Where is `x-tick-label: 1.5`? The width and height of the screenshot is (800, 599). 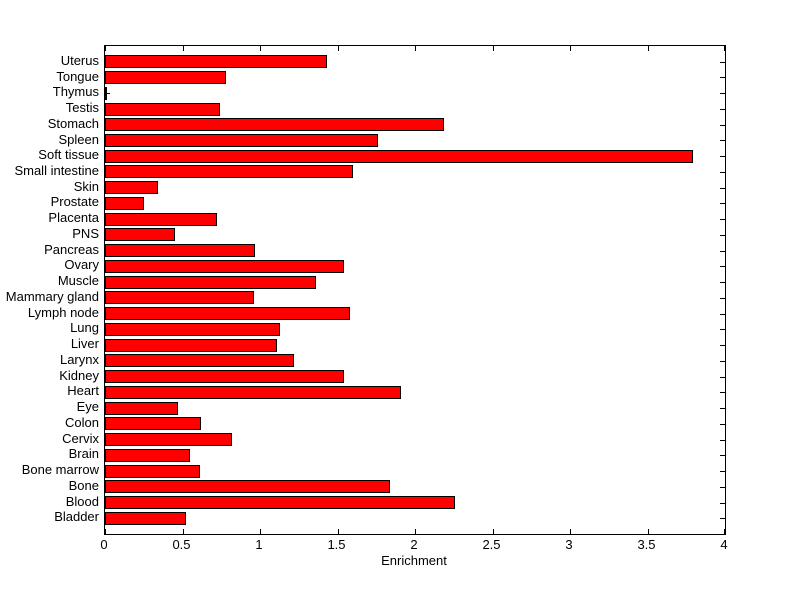 x-tick-label: 1.5 is located at coordinates (336, 544).